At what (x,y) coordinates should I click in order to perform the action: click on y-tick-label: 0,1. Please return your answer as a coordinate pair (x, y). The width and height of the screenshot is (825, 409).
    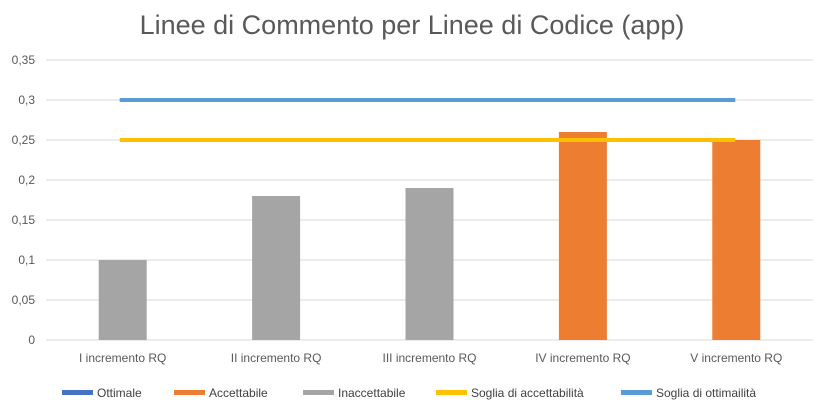
    Looking at the image, I should click on (26, 260).